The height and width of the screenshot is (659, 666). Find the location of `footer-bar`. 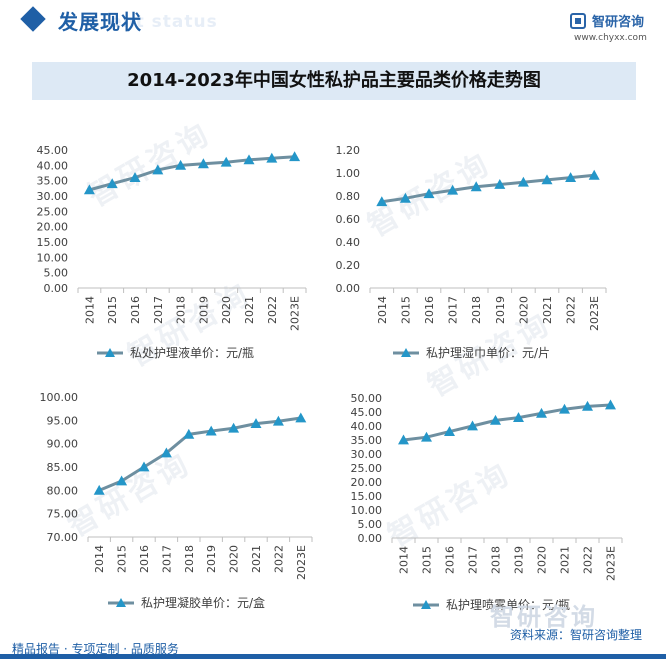

footer-bar is located at coordinates (333, 656).